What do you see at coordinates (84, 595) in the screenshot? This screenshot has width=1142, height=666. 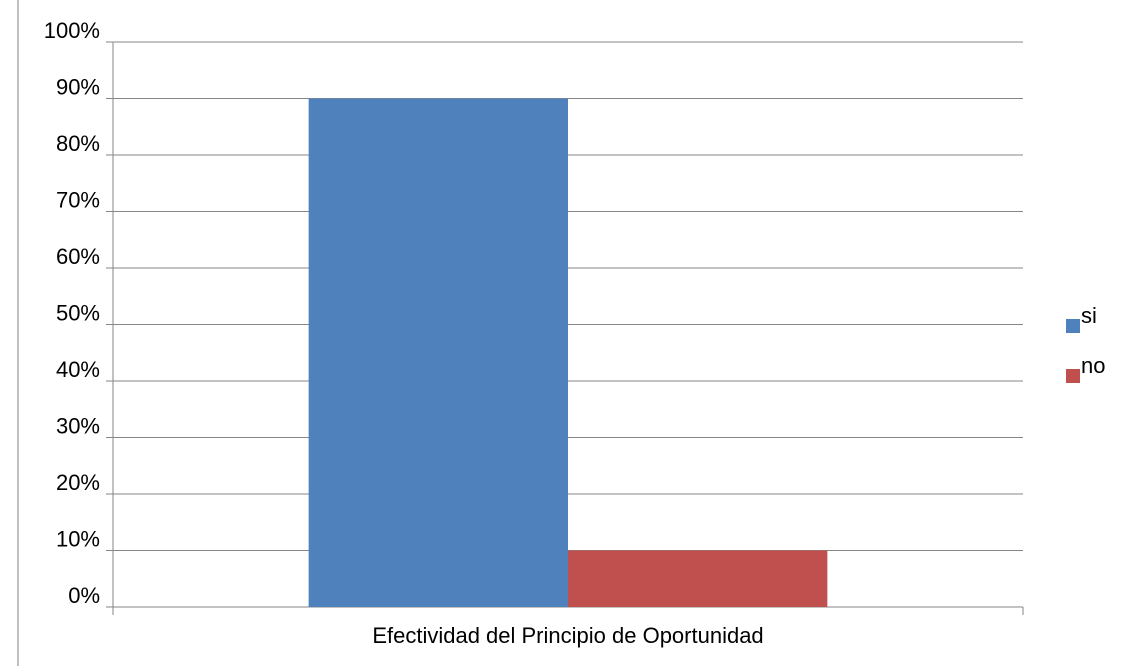 I see `y-tick-label: 0%` at bounding box center [84, 595].